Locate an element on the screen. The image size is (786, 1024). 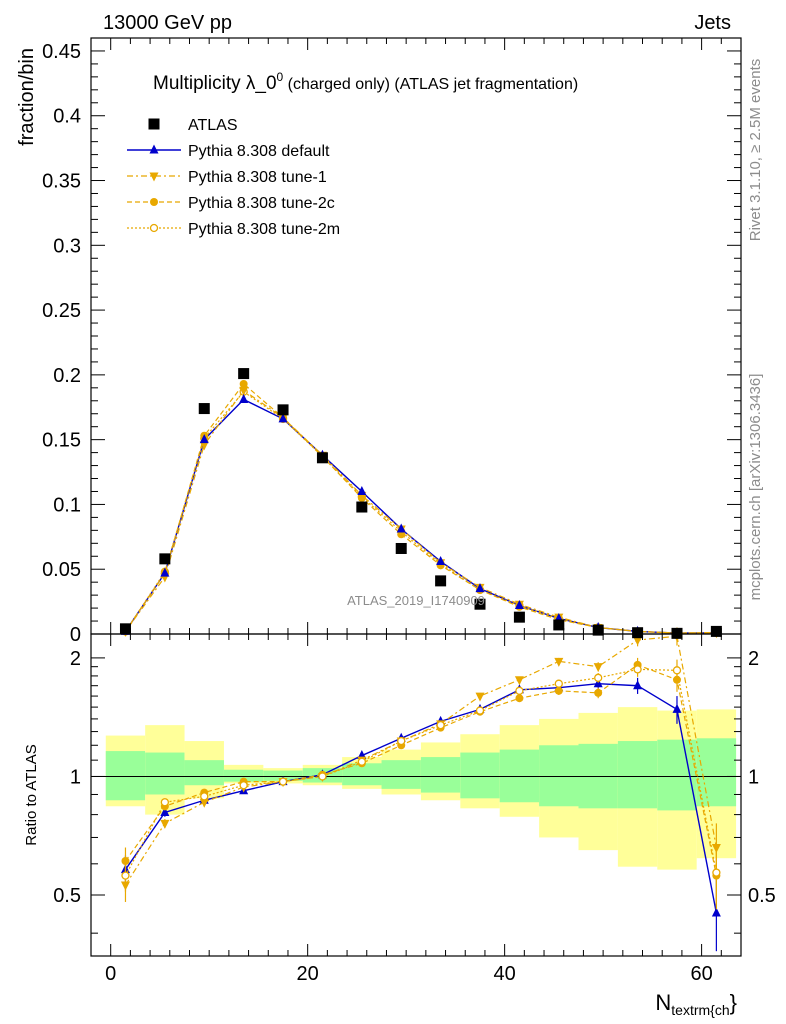
legend-marker-tune2m is located at coordinates (154, 228).